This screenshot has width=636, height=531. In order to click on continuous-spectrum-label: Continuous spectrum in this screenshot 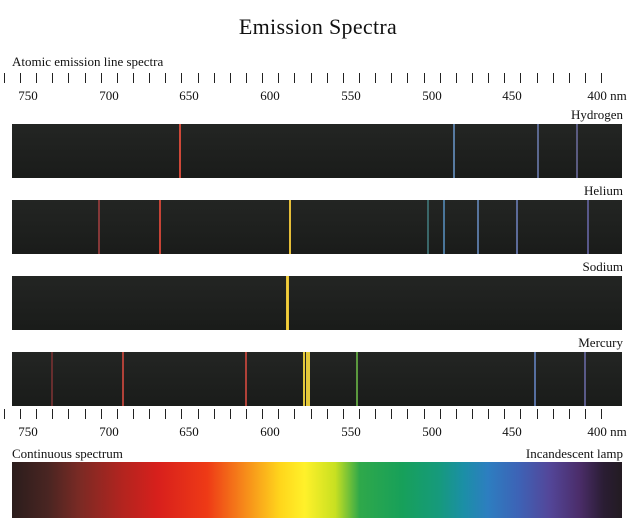, I will do `click(67, 453)`.